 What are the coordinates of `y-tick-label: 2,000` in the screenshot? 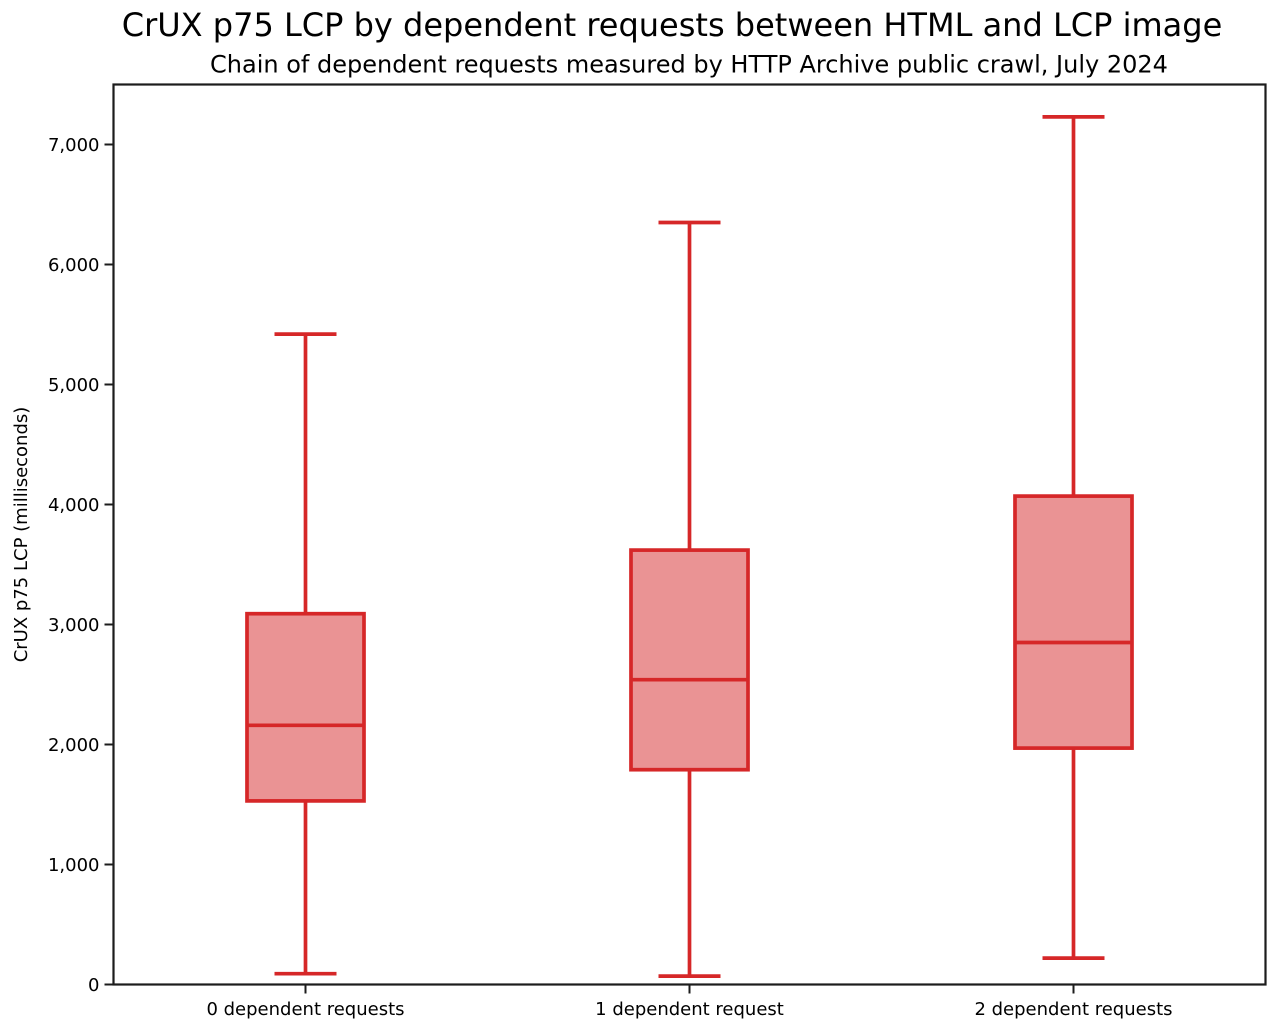 It's located at (74, 745).